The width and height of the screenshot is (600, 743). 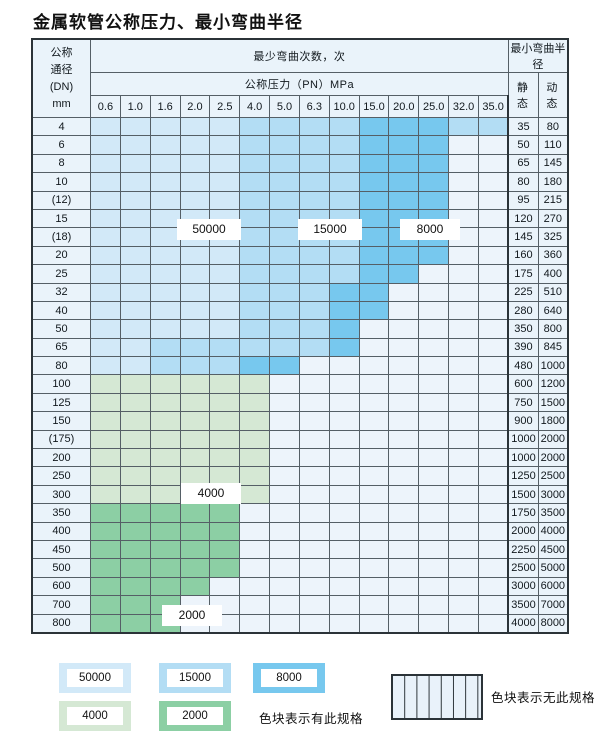 What do you see at coordinates (553, 476) in the screenshot?
I see `dynamic-radius-value: 2500` at bounding box center [553, 476].